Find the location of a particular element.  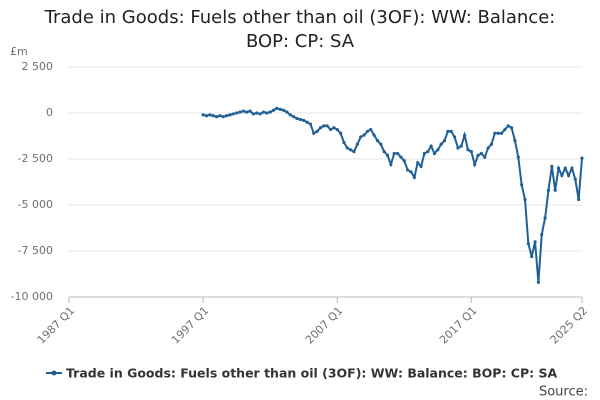

y-tick-label: -7 500 is located at coordinates (35, 250).